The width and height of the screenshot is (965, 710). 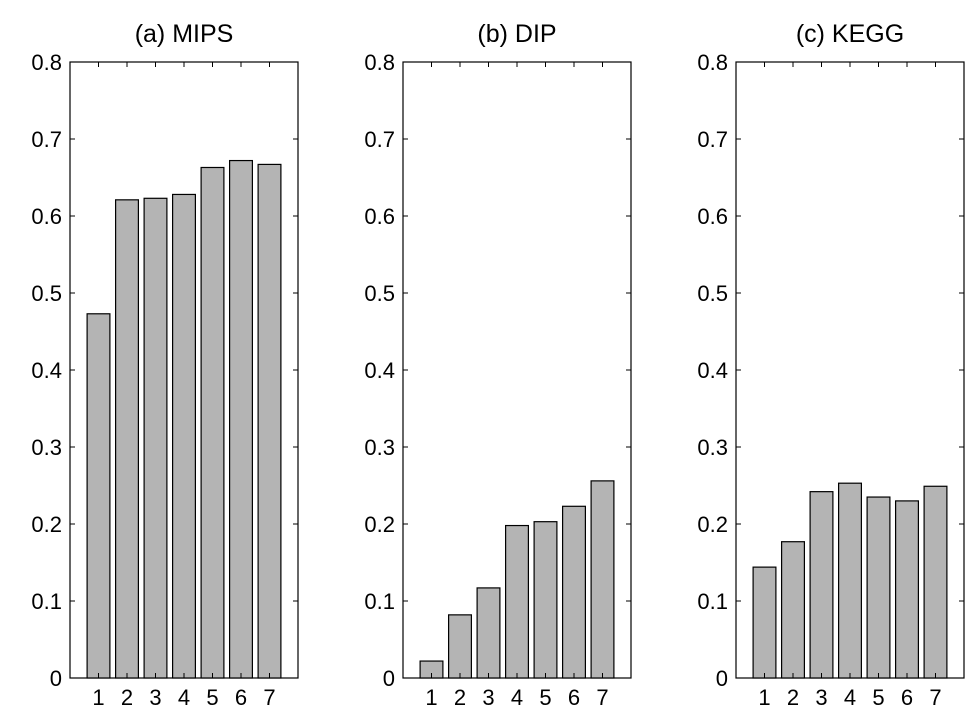 I want to click on panel-title: (b) DIP, so click(x=516, y=34).